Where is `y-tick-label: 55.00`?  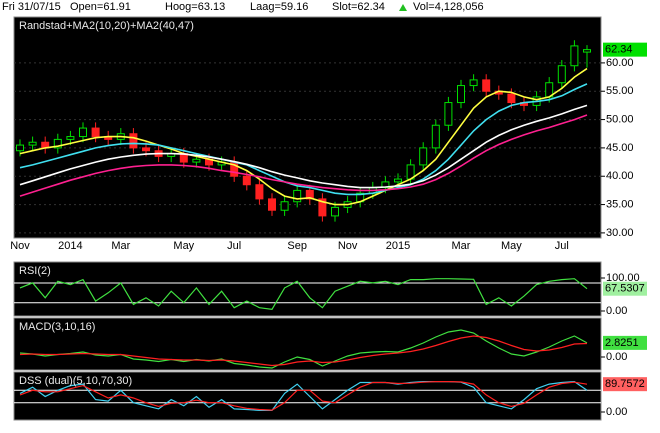 y-tick-label: 55.00 is located at coordinates (620, 91).